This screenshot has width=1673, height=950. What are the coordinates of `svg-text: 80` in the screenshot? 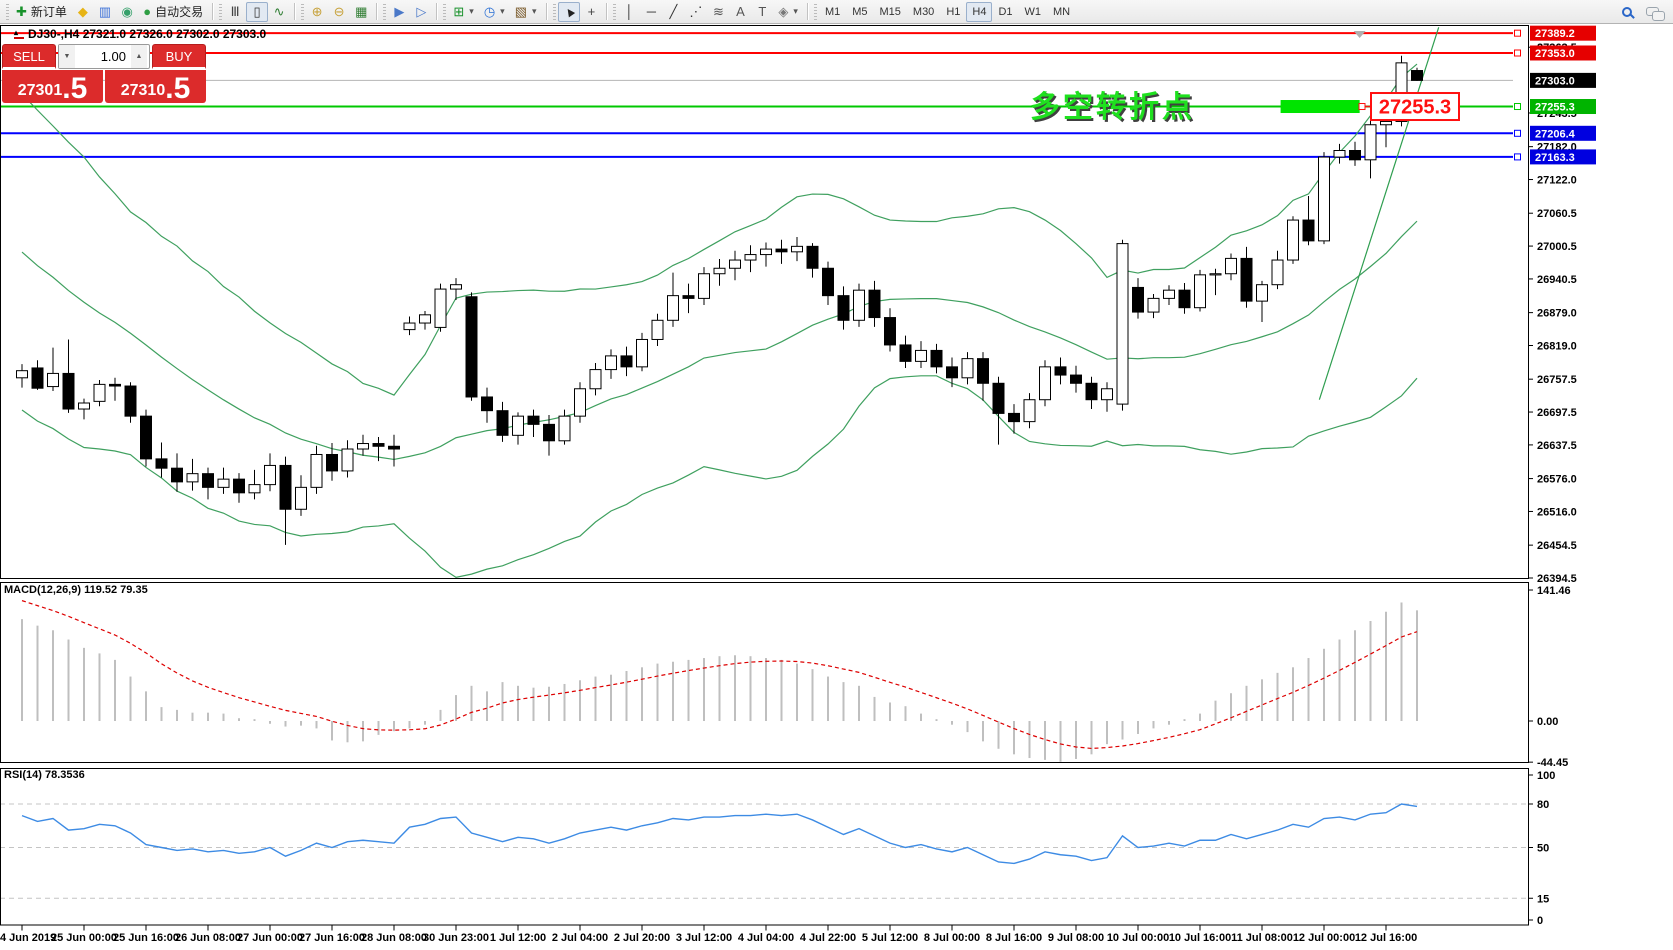 It's located at (1543, 805).